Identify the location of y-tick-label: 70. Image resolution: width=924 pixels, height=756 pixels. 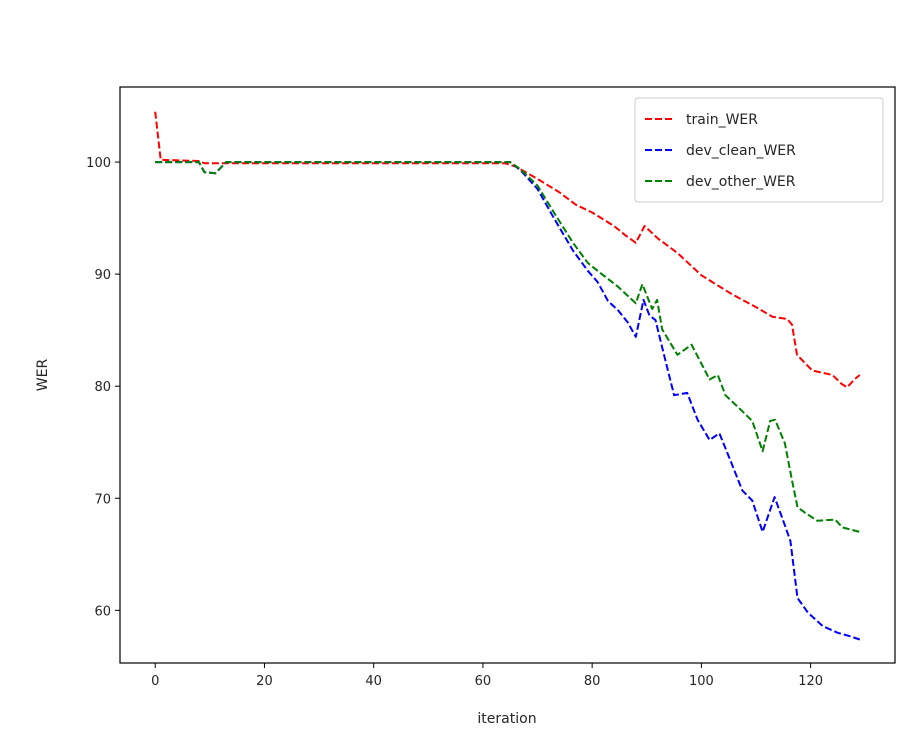
(102, 499).